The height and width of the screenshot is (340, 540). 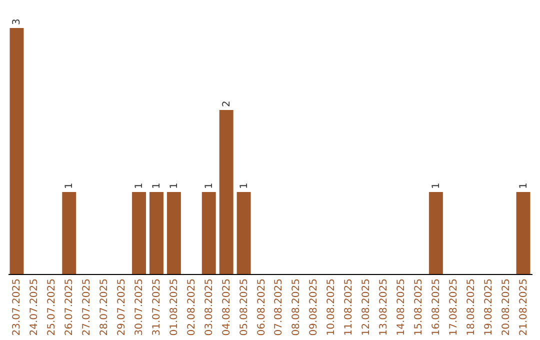 What do you see at coordinates (296, 307) in the screenshot?
I see `x-tick-label: 08.08.2025` at bounding box center [296, 307].